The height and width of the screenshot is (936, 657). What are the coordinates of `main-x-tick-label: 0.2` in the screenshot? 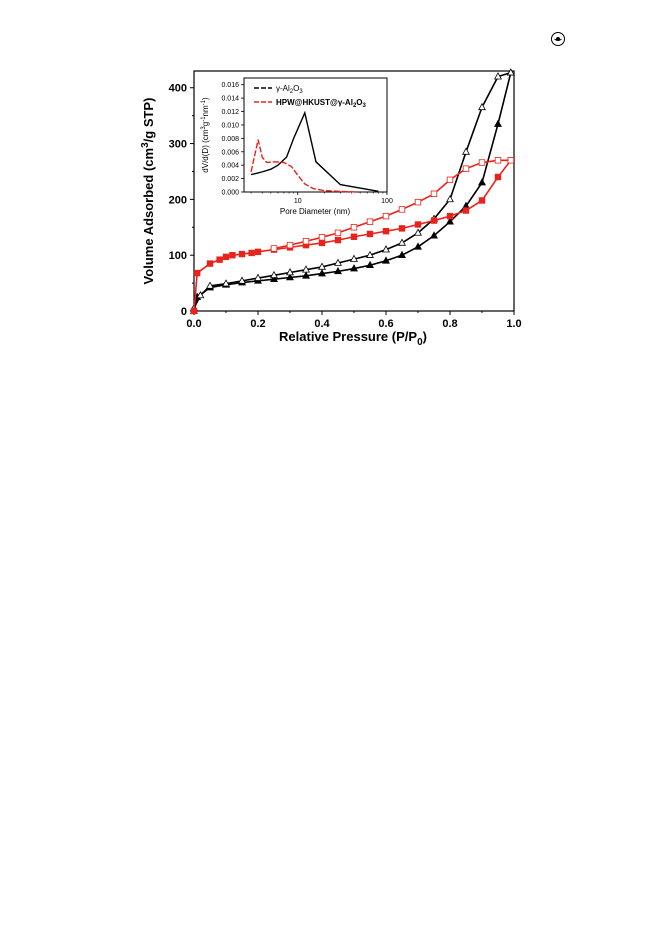 It's located at (257, 324).